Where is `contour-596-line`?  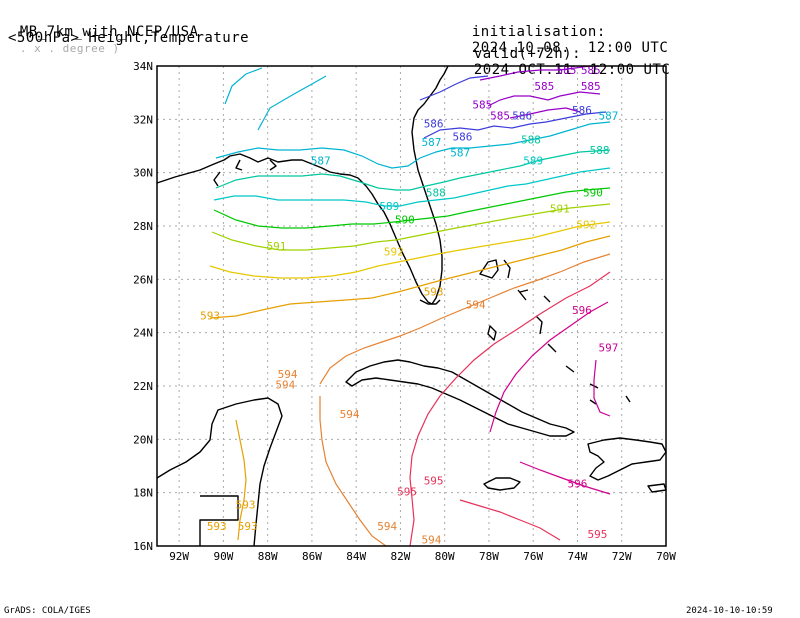 contour-596-line is located at coordinates (550, 398).